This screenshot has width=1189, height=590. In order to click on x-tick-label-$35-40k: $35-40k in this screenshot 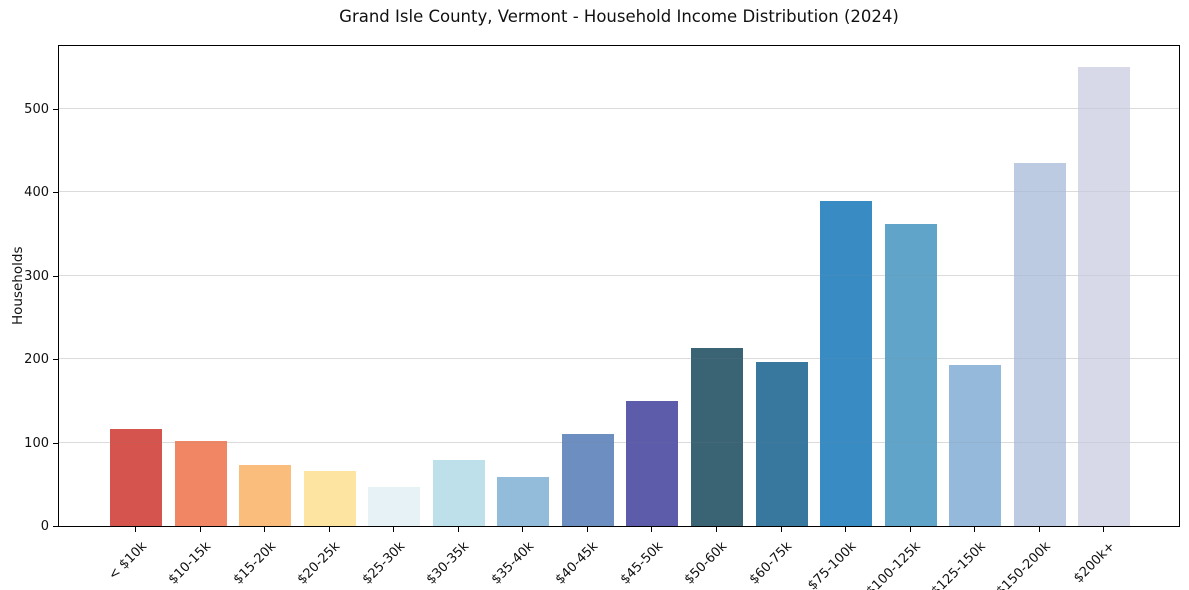, I will do `click(512, 563)`.